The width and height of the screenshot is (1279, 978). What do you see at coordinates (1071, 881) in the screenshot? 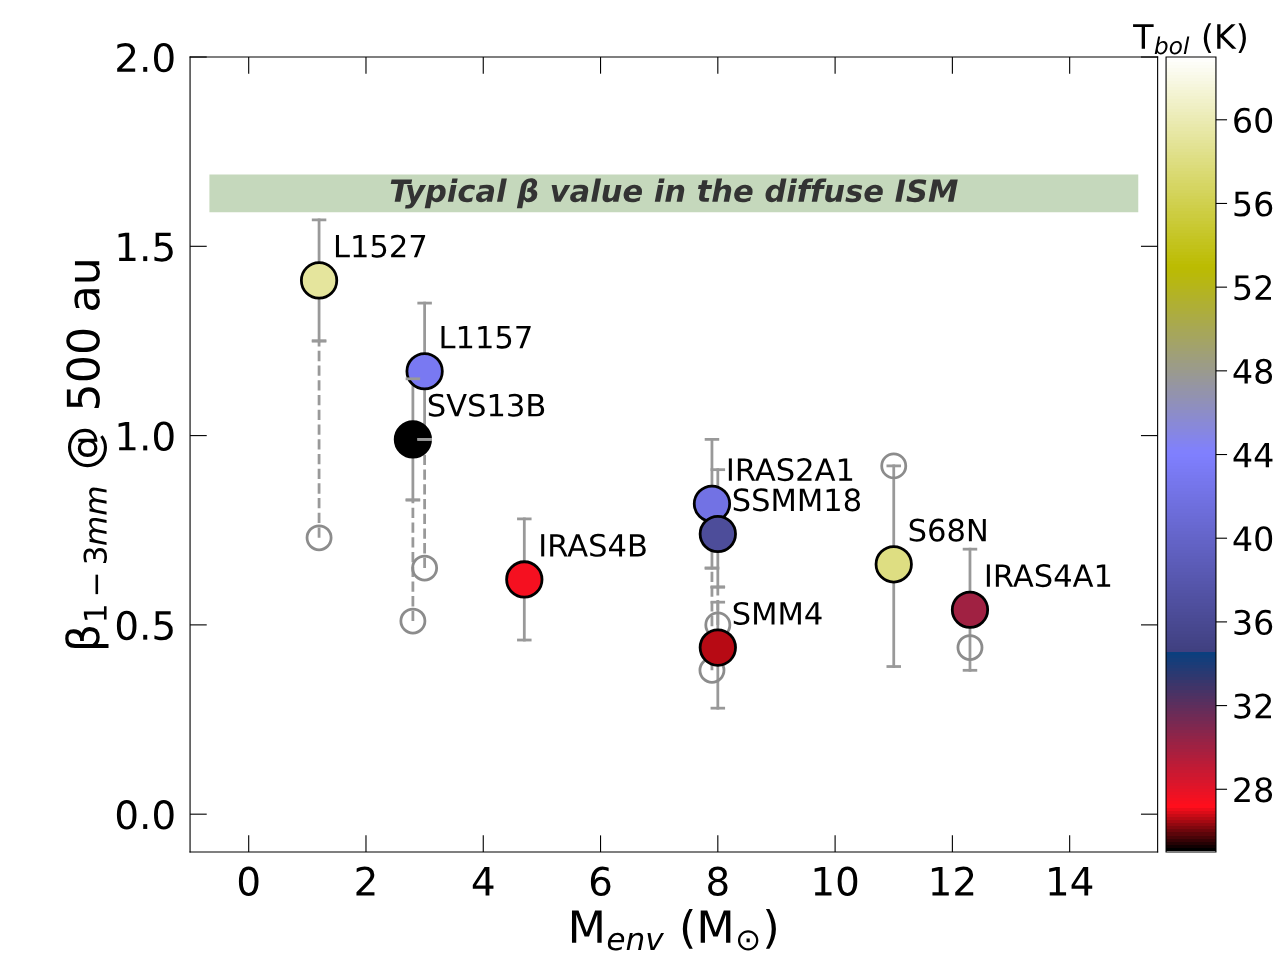
I see `x-tick-label: 14` at bounding box center [1071, 881].